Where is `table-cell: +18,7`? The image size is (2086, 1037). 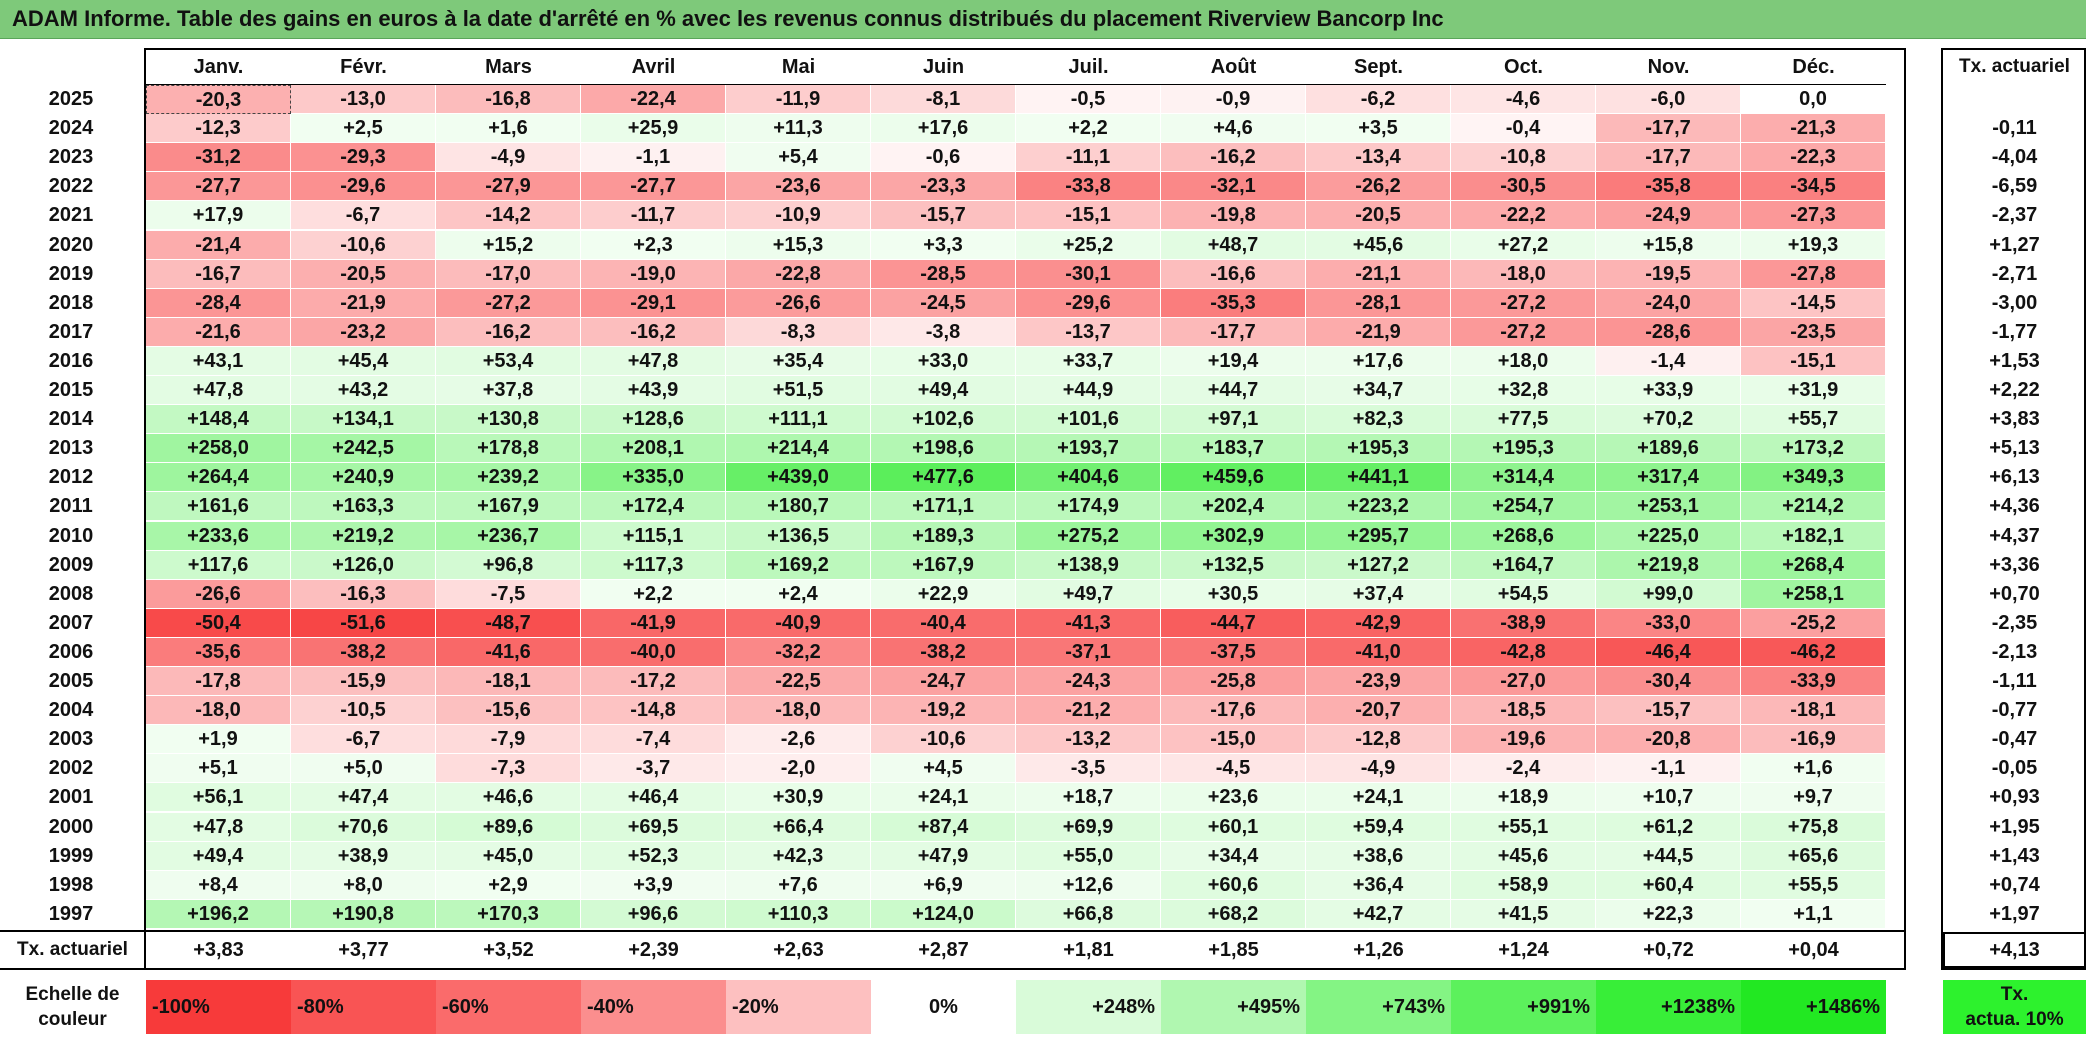 table-cell: +18,7 is located at coordinates (1088, 798).